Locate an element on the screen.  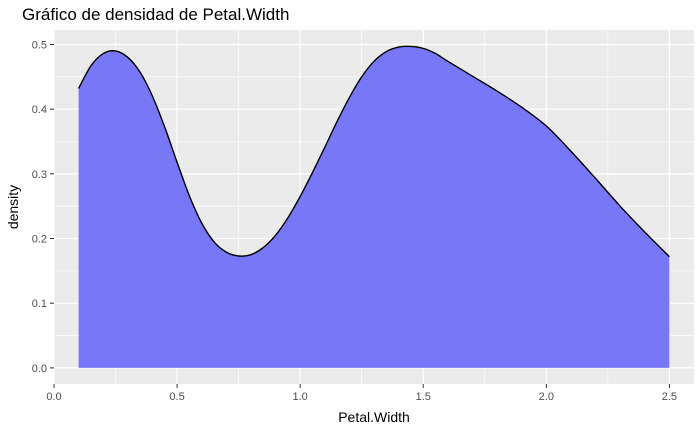
y-tick-label: 0.2 is located at coordinates (39, 240).